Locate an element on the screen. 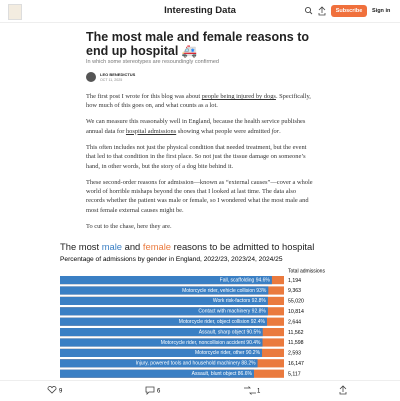 Image resolution: width=400 pixels, height=401 pixels. value-label: 92.4% is located at coordinates (258, 322).